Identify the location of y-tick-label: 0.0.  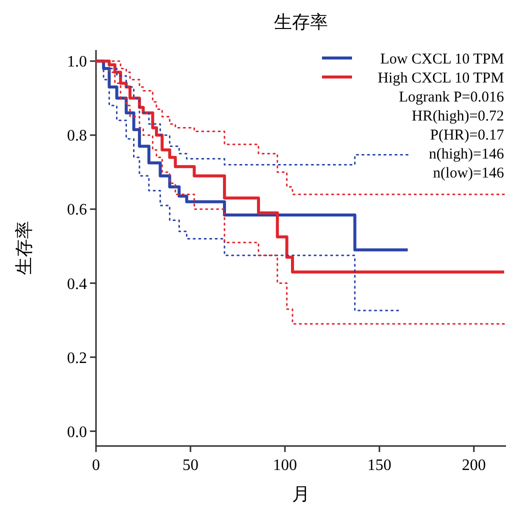
(77, 432).